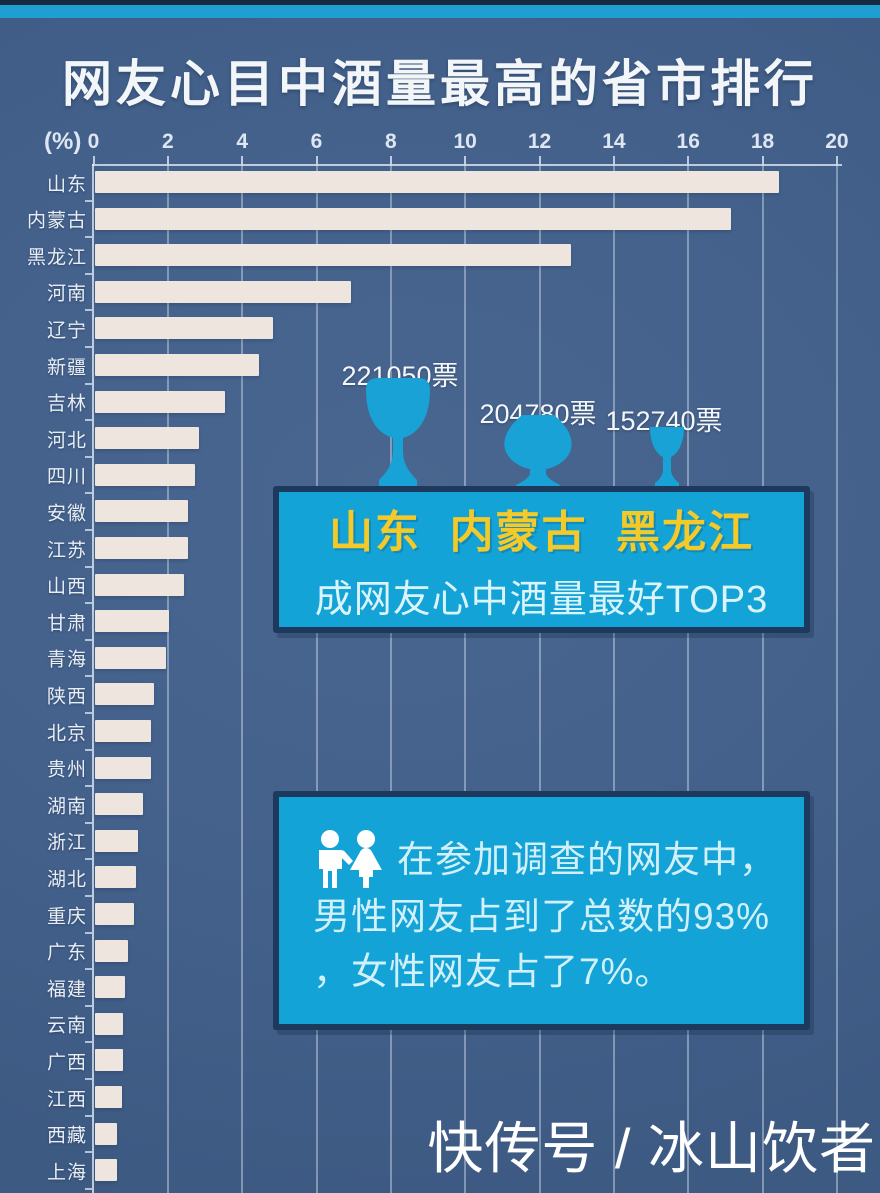  What do you see at coordinates (440, 402) in the screenshot?
I see `table-row: 吉林` at bounding box center [440, 402].